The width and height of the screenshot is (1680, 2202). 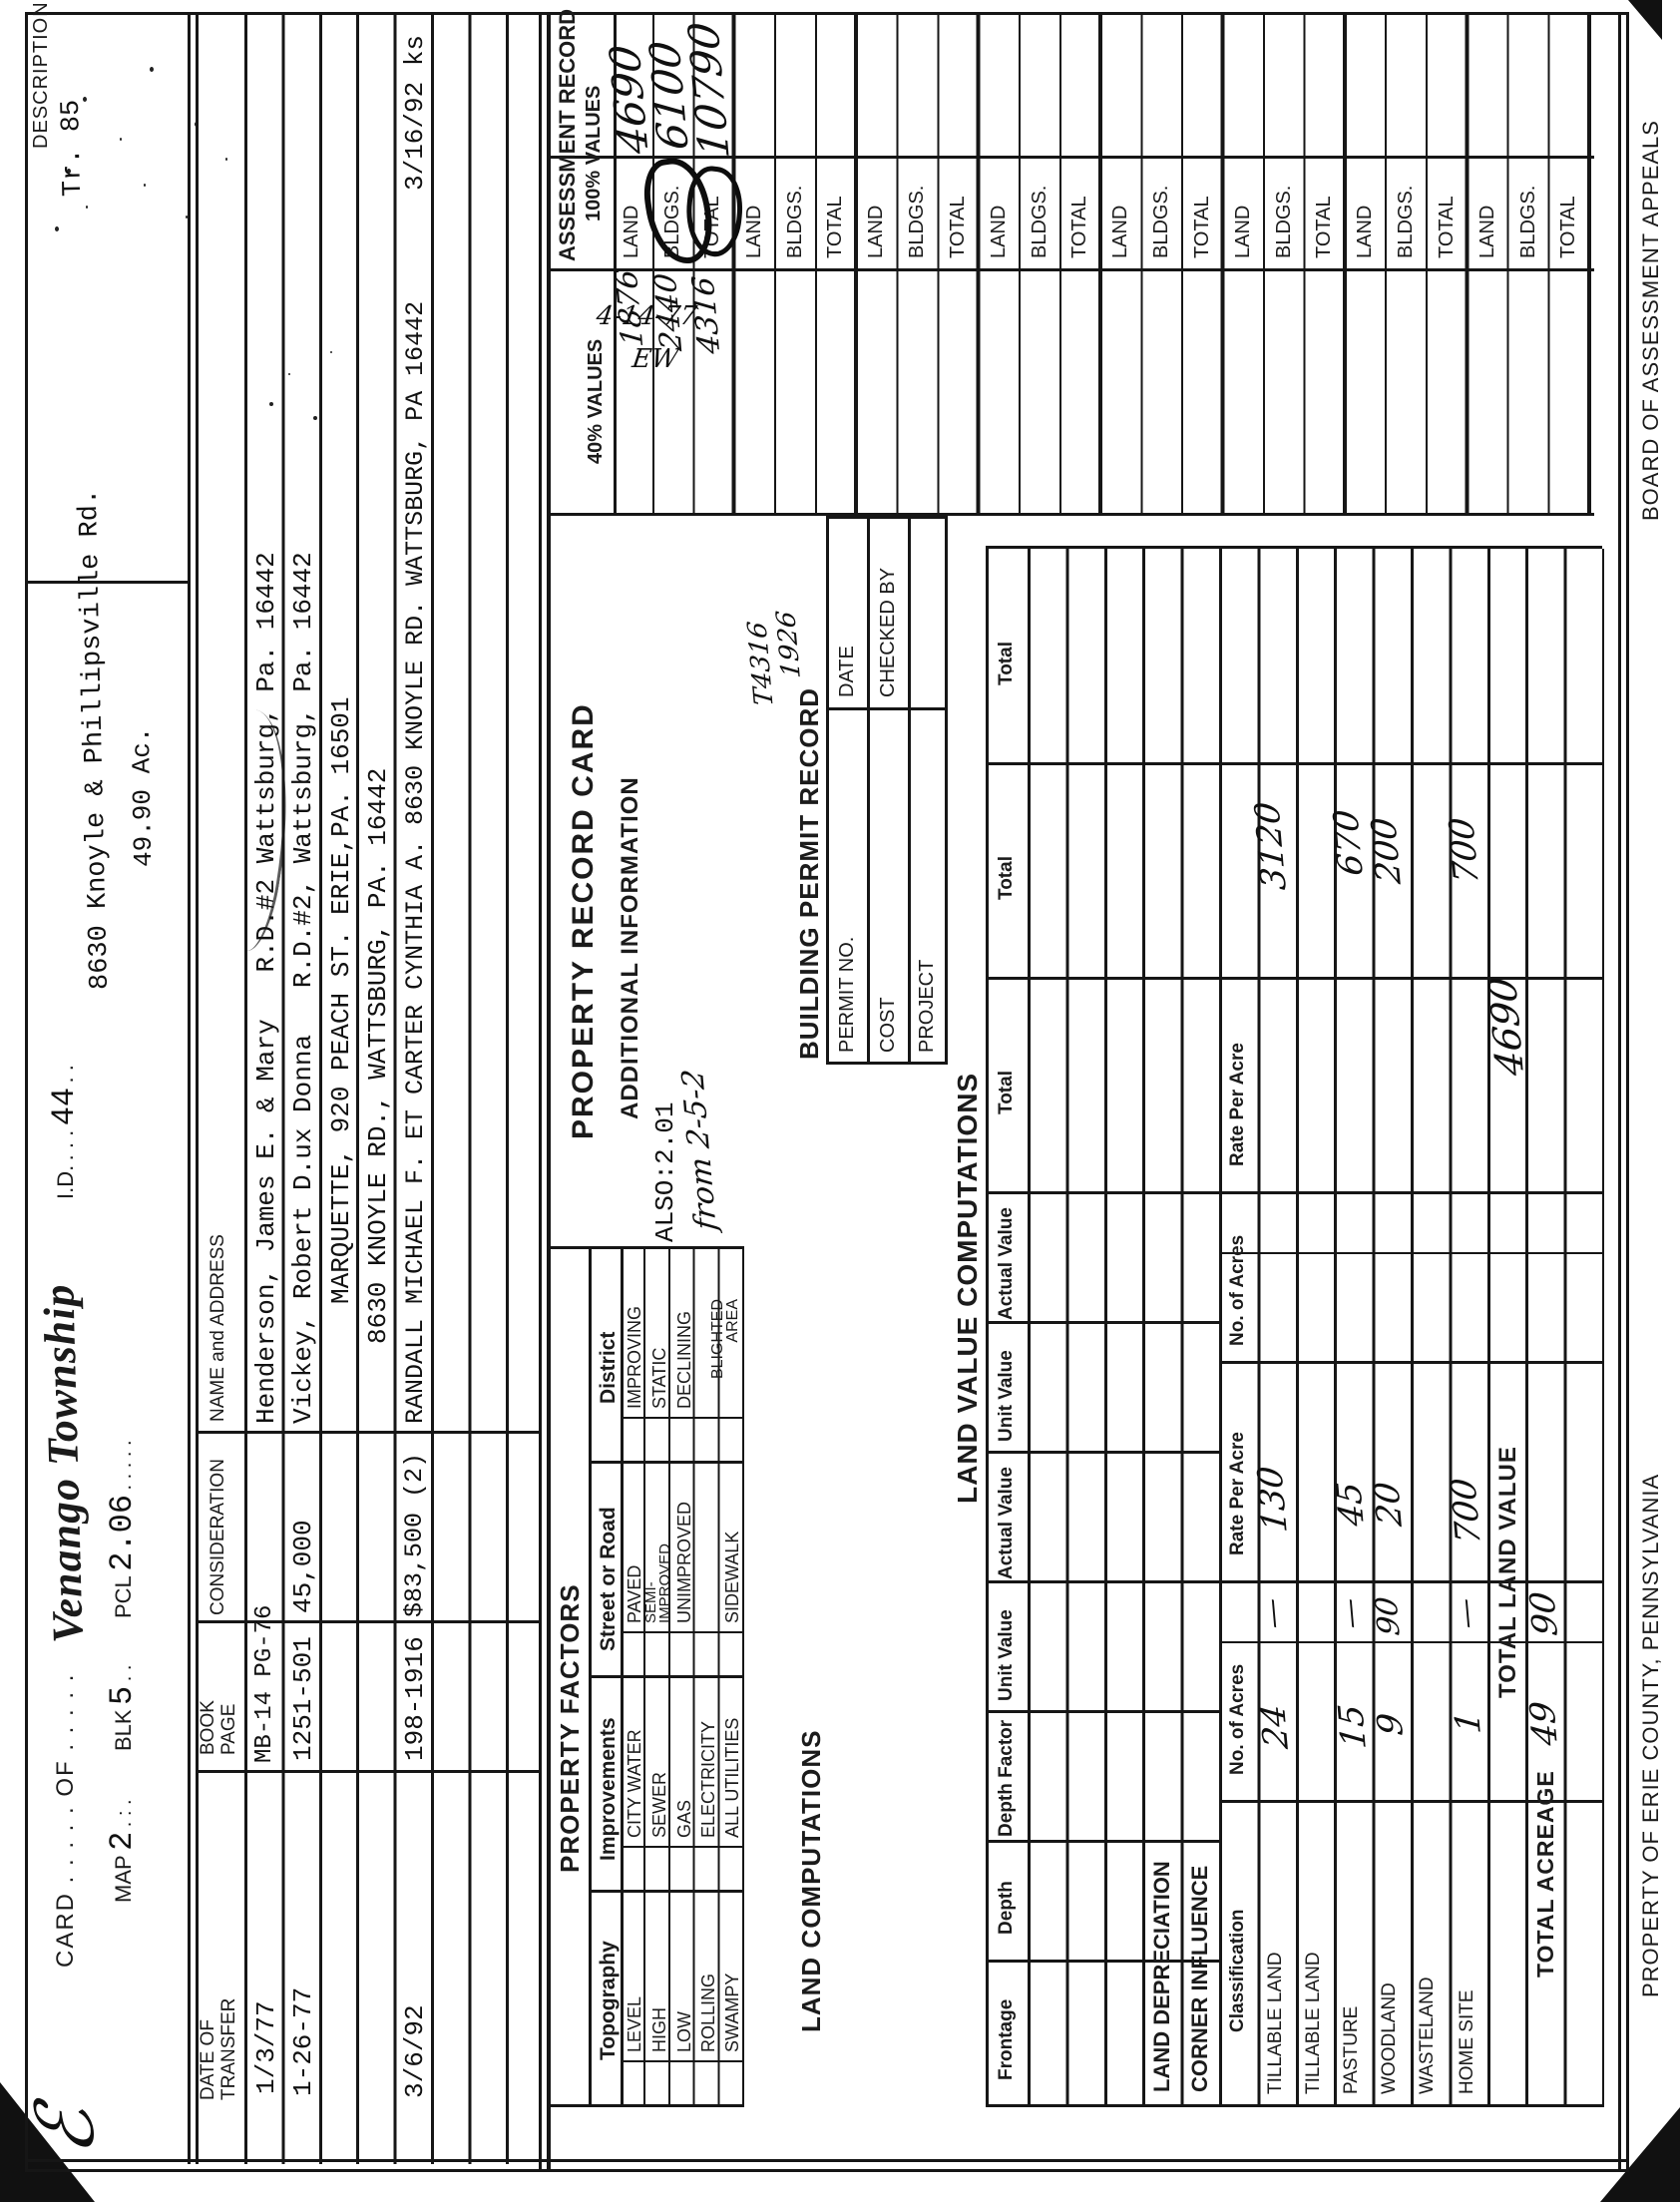 I want to click on description-acreage: 49.90 Ac., so click(x=143, y=797).